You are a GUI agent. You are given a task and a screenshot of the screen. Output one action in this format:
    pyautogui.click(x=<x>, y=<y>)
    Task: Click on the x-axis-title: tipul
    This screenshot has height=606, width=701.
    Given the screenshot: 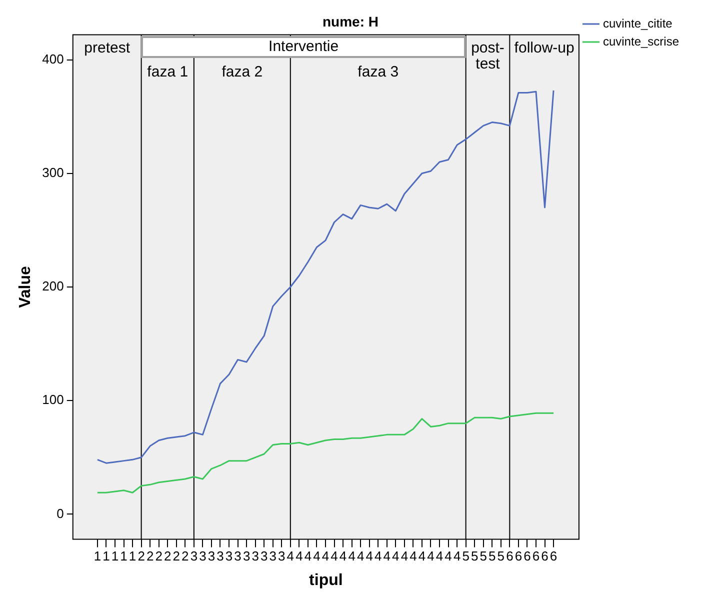 What is the action you would take?
    pyautogui.click(x=326, y=580)
    